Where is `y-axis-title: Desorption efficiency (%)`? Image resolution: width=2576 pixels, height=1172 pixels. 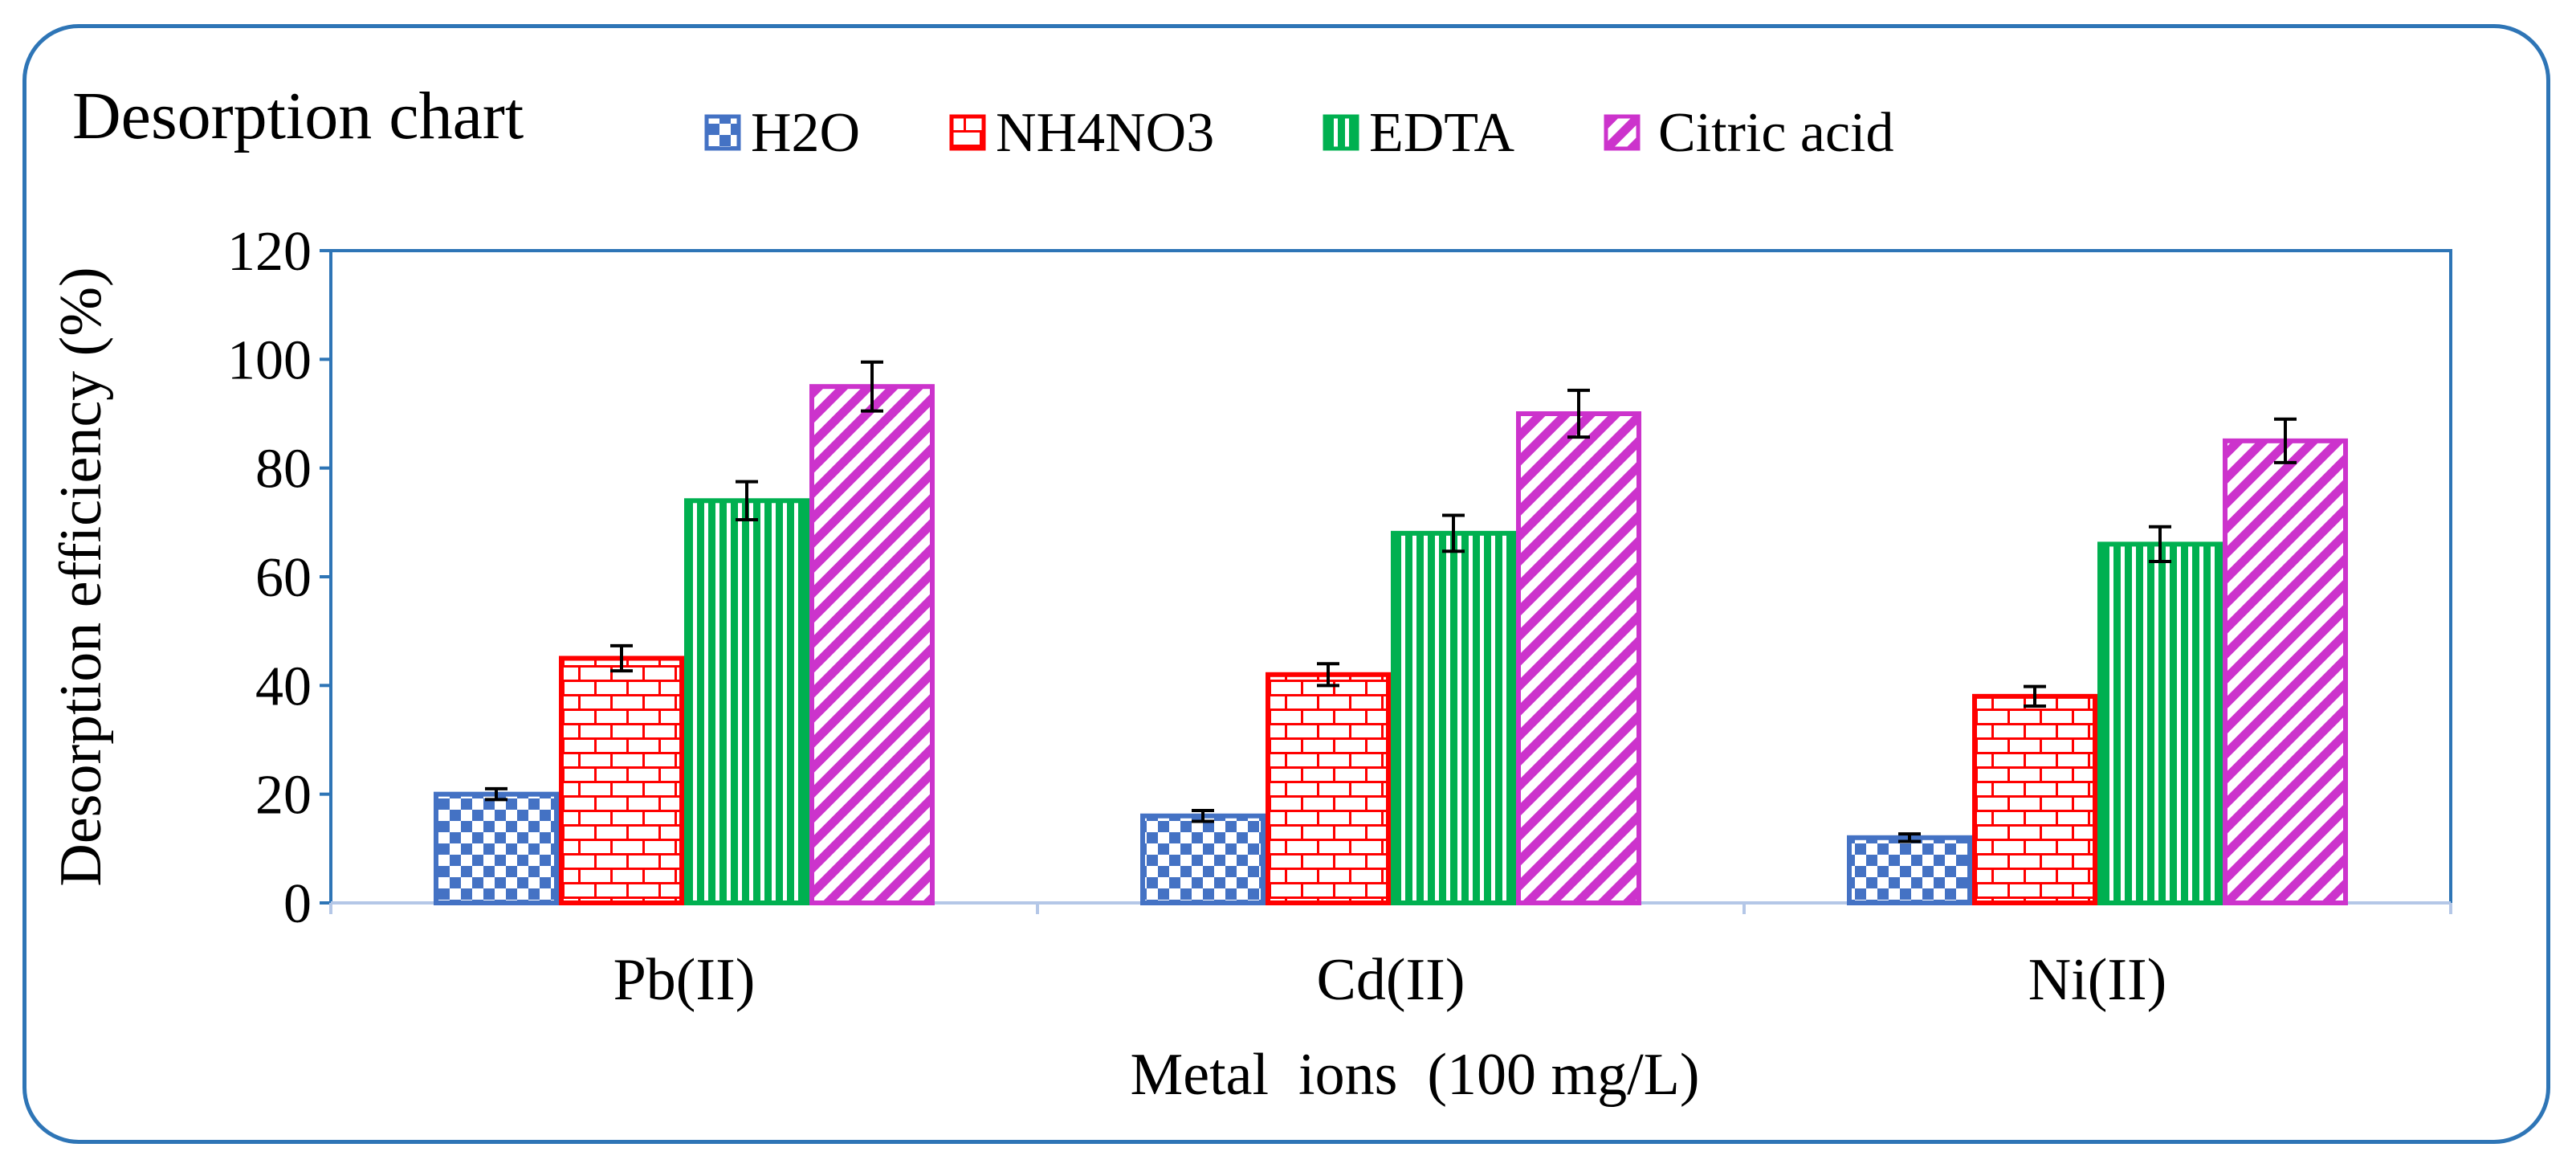
y-axis-title: Desorption efficiency (%) is located at coordinates (81, 576).